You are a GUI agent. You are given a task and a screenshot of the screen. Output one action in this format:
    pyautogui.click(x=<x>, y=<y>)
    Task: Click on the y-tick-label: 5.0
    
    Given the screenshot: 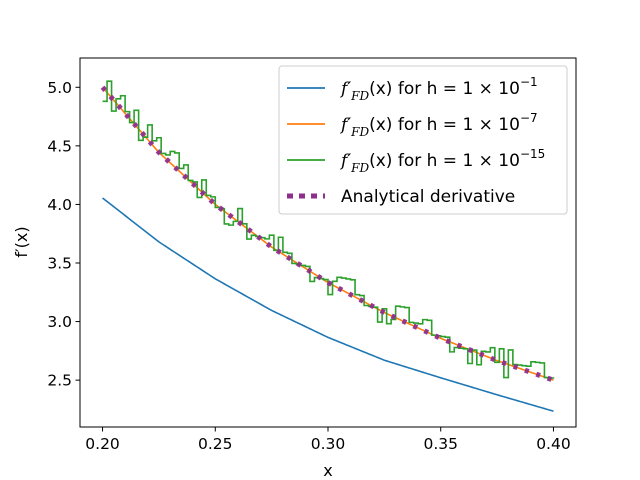 What is the action you would take?
    pyautogui.click(x=59, y=88)
    